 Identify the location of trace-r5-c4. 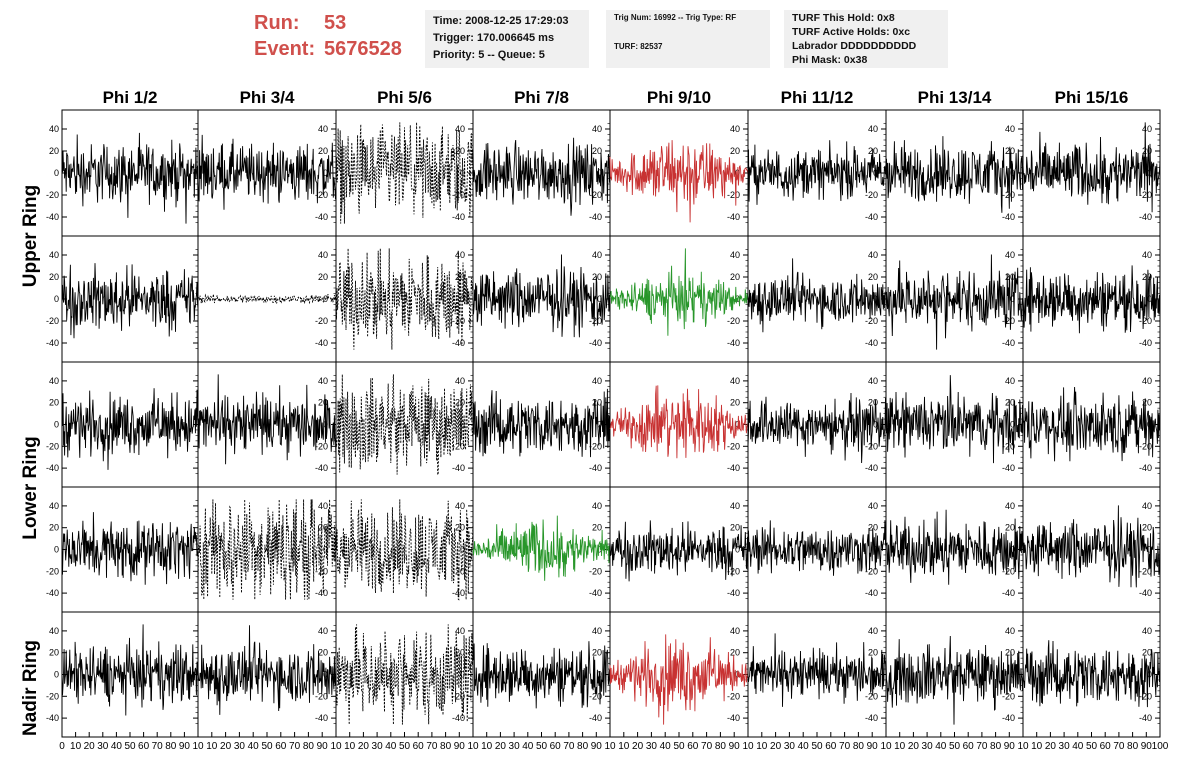
(541, 675).